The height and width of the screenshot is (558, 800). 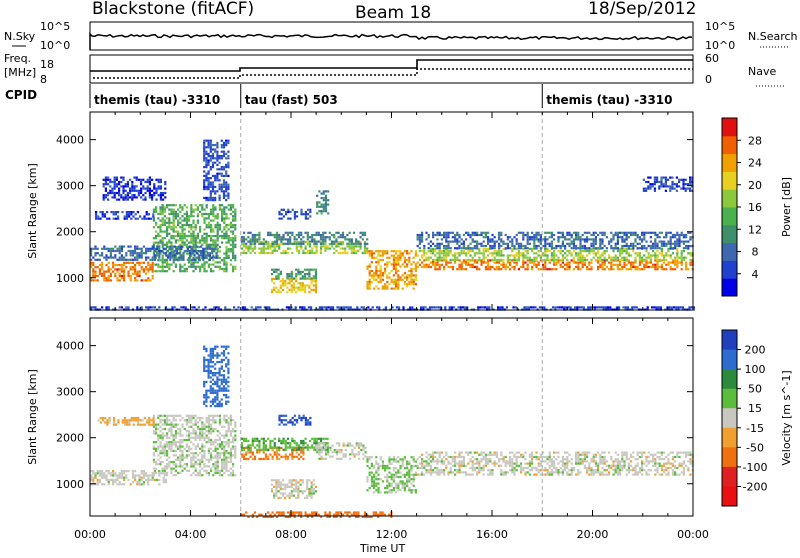 I want to click on cpid-label: CPID, so click(x=21, y=95).